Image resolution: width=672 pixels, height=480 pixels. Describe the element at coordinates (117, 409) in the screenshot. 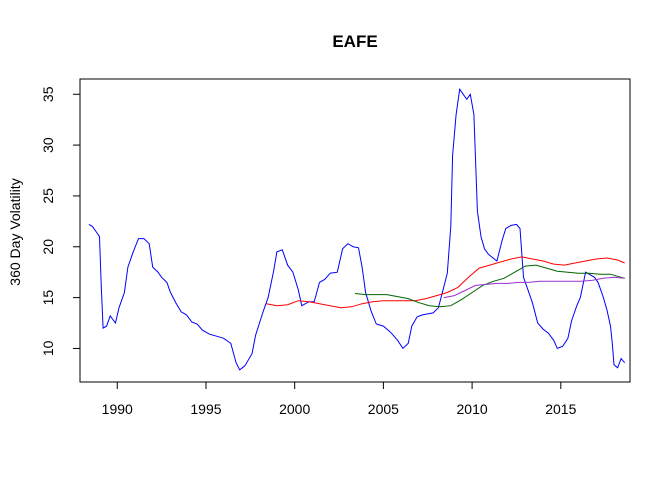

I see `x-tick-label: 1990` at that location.